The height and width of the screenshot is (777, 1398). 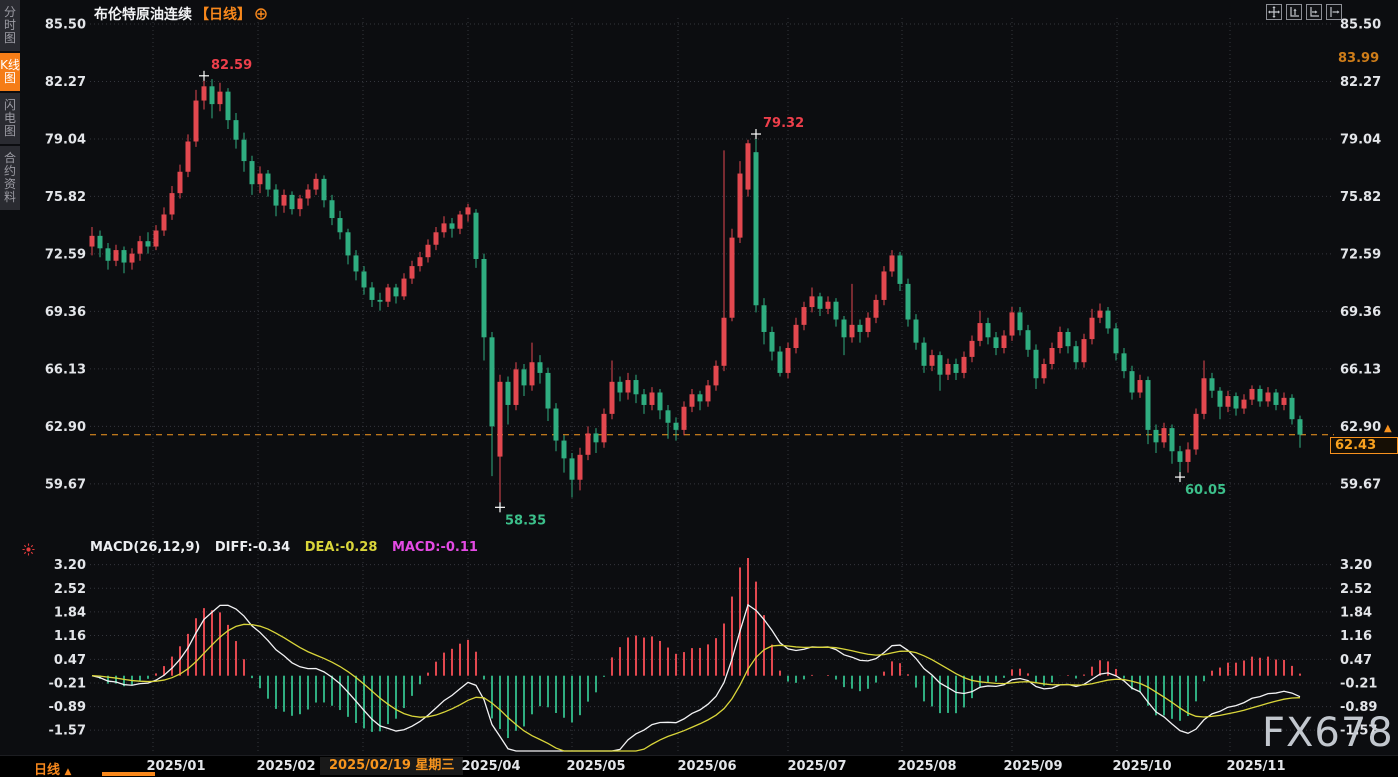 What do you see at coordinates (392, 766) in the screenshot?
I see `selected-date-tag: 2025/02/19 星期三` at bounding box center [392, 766].